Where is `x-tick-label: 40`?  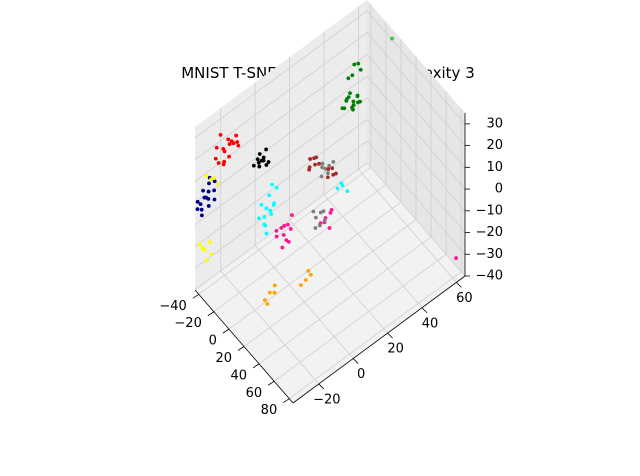 x-tick-label: 40 is located at coordinates (239, 375).